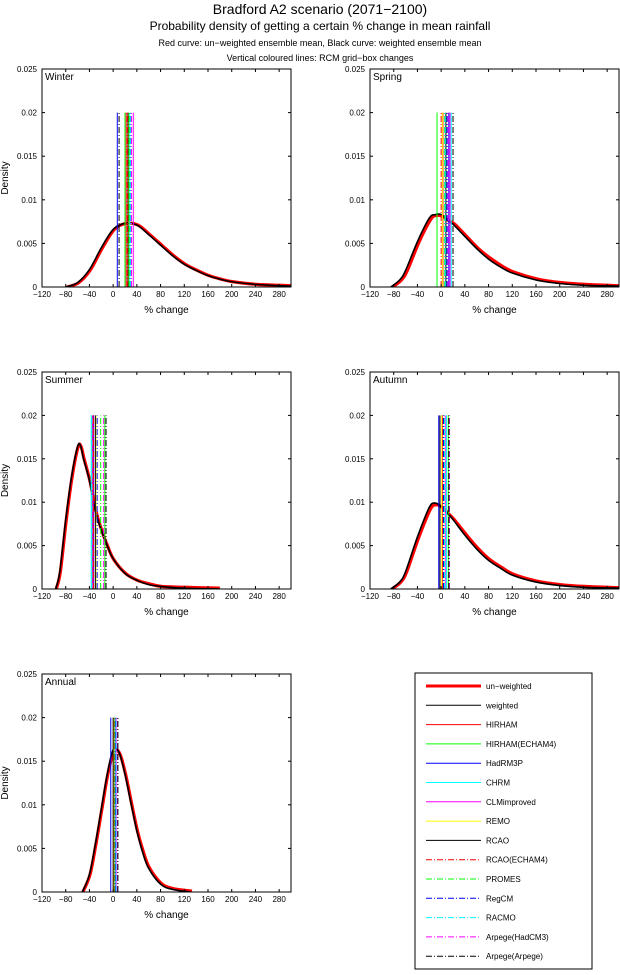 Image resolution: width=620 pixels, height=975 pixels. Describe the element at coordinates (472, 725) in the screenshot. I see `legend-entry: HIRHAM` at that location.